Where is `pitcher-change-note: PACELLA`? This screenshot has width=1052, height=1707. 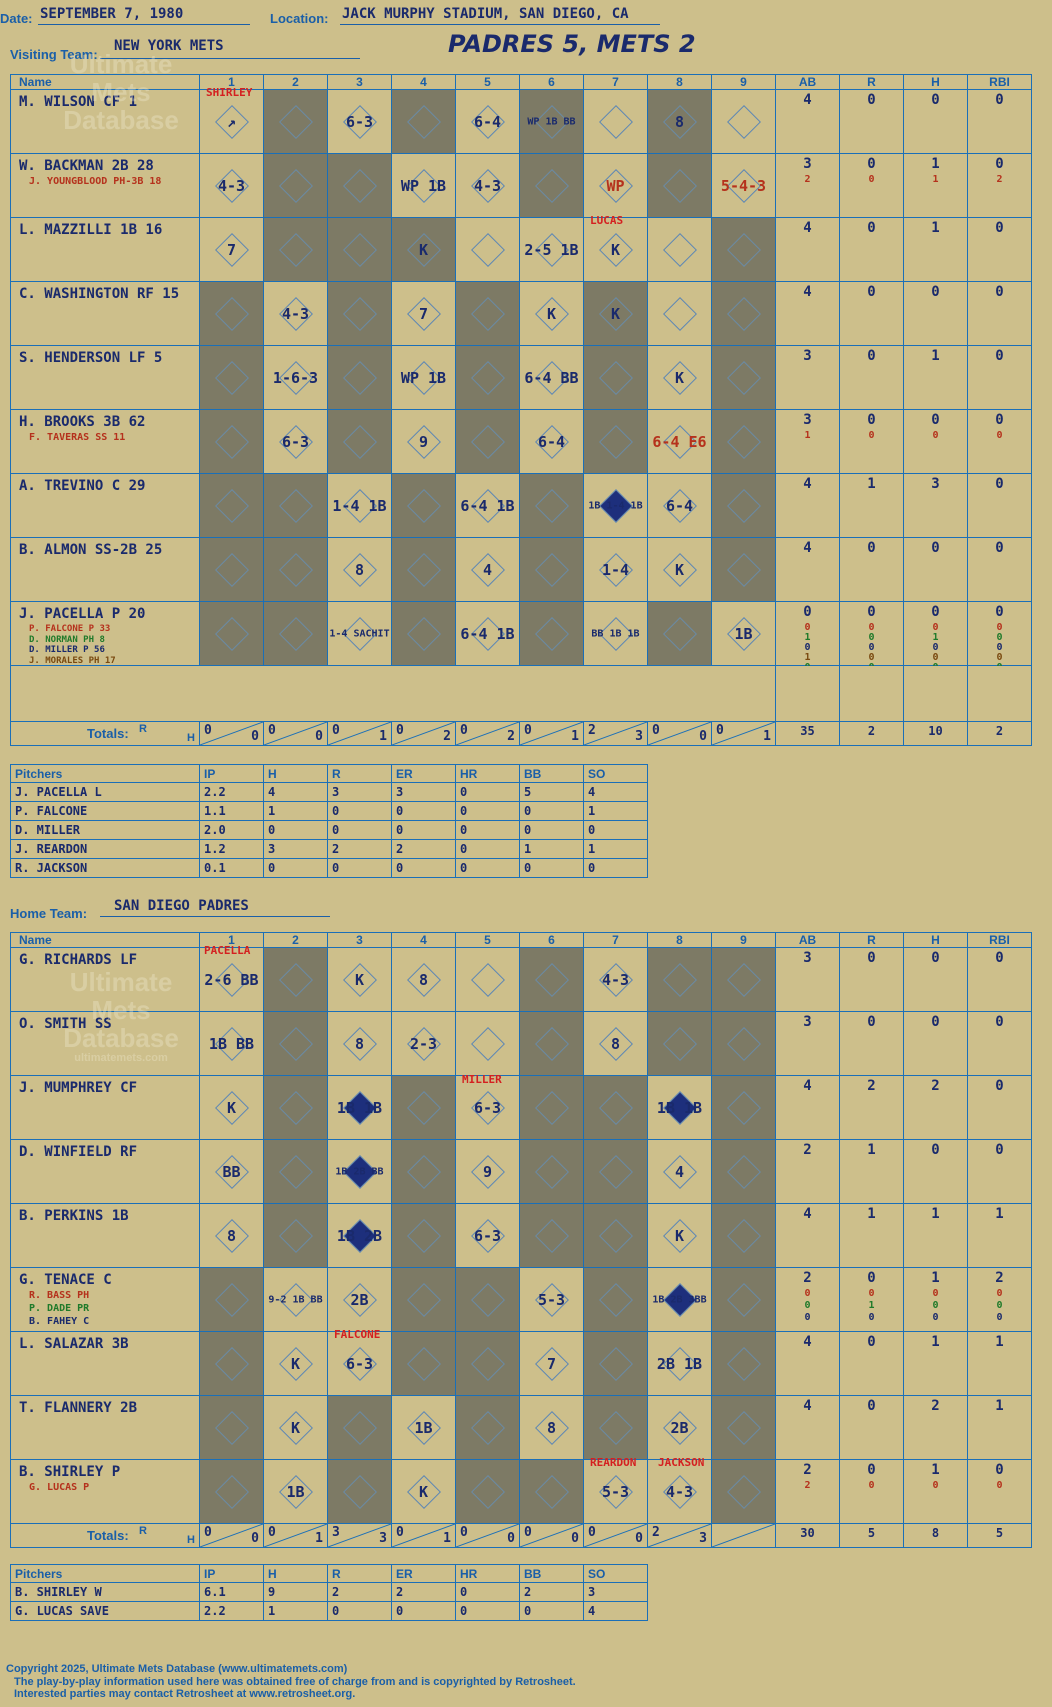 pitcher-change-note: PACELLA is located at coordinates (227, 950).